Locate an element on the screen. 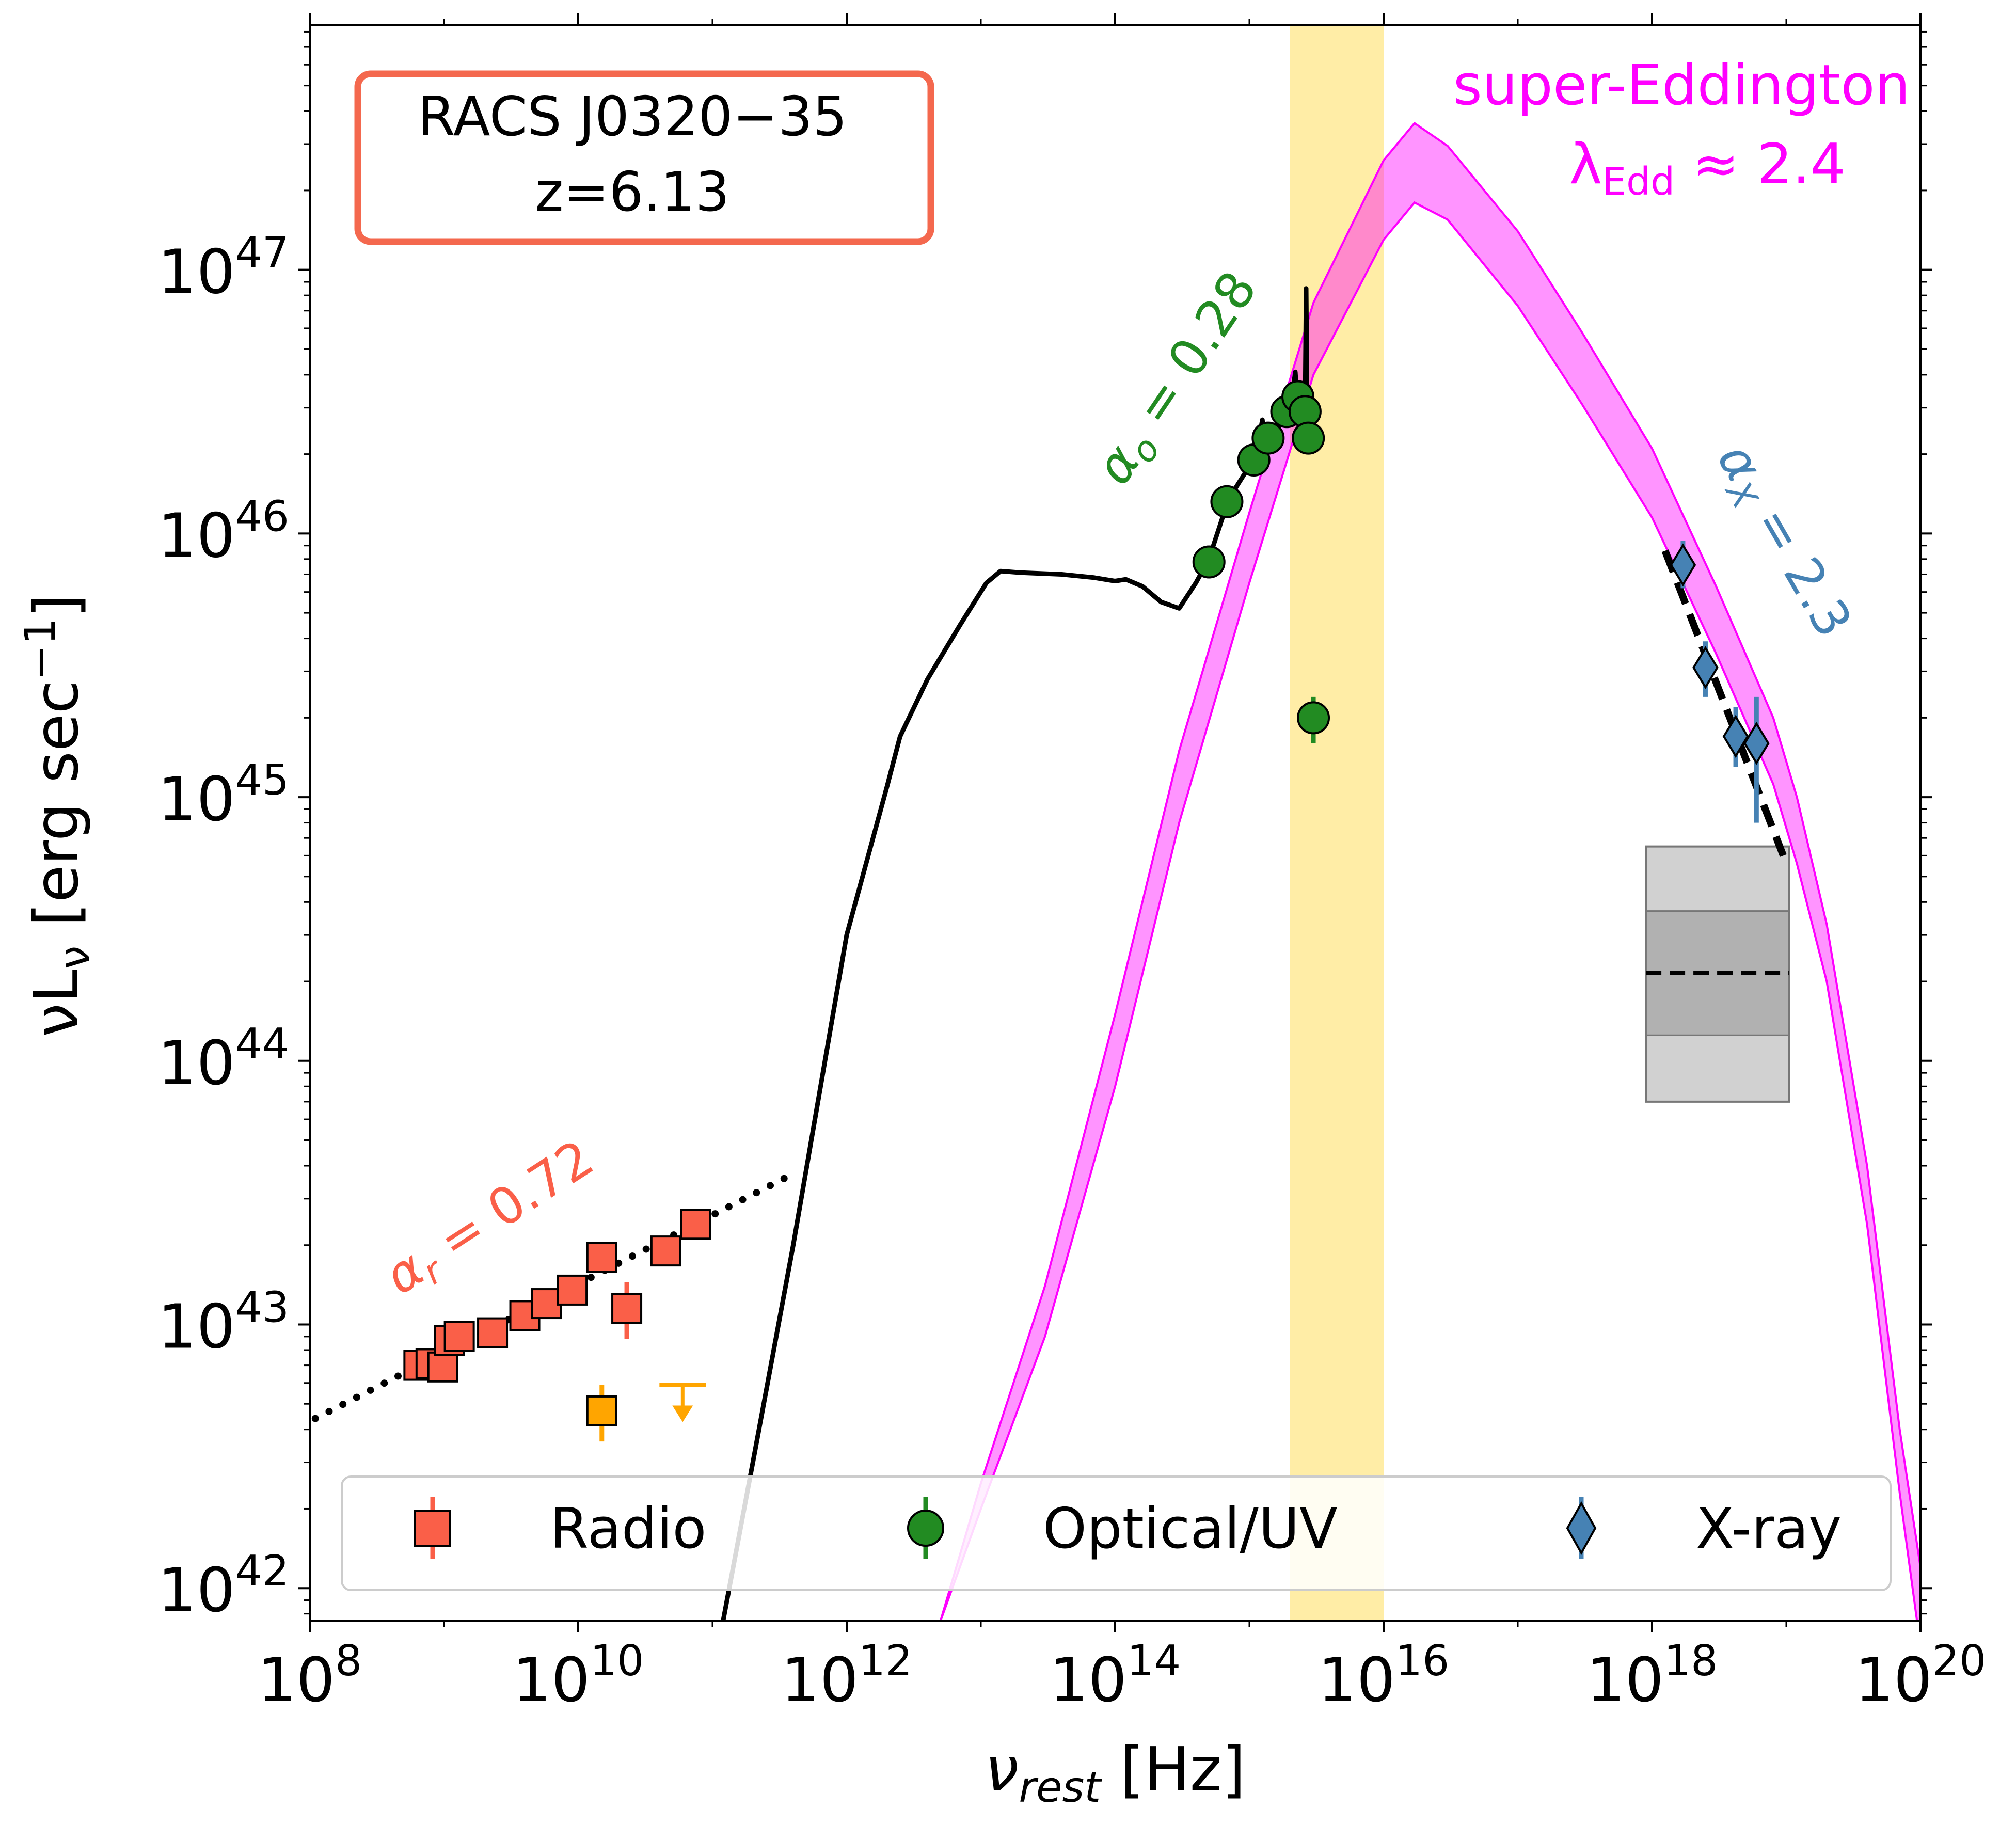  y-tick-label: 1046 is located at coordinates (224, 531).